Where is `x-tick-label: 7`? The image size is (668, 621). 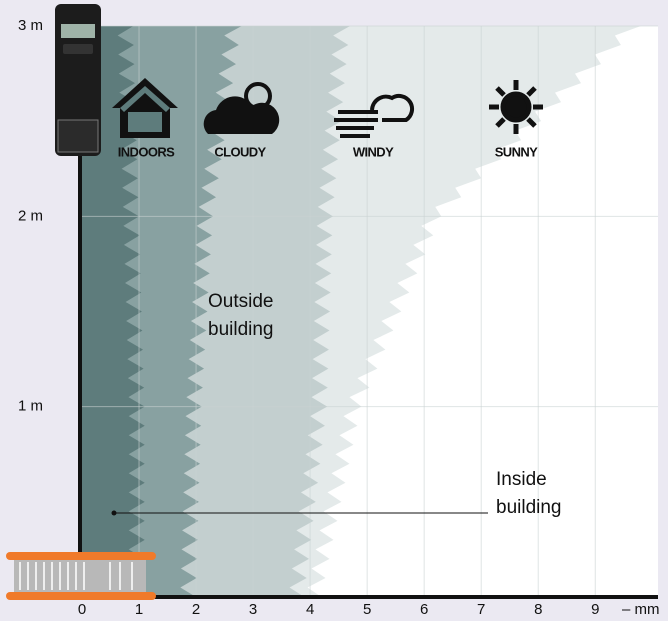
x-tick-label: 7 is located at coordinates (481, 609).